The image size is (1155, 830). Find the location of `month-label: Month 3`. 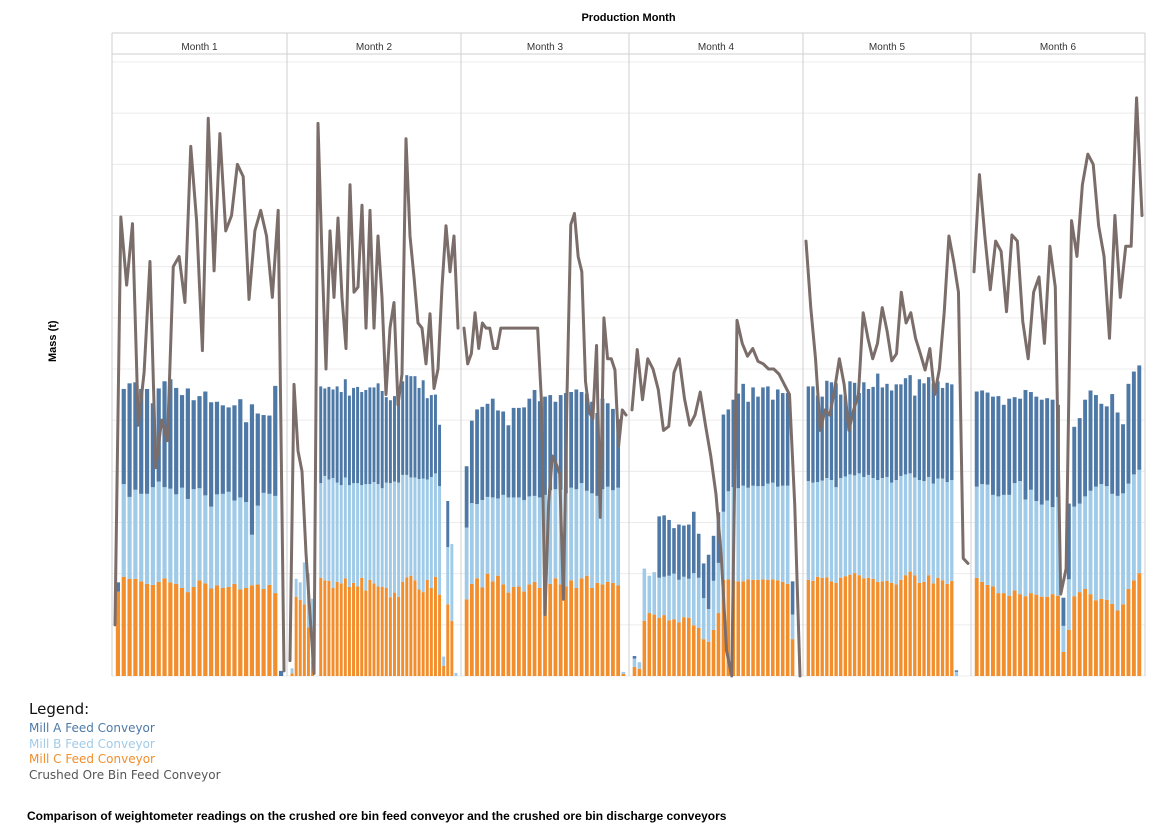

month-label: Month 3 is located at coordinates (545, 47).